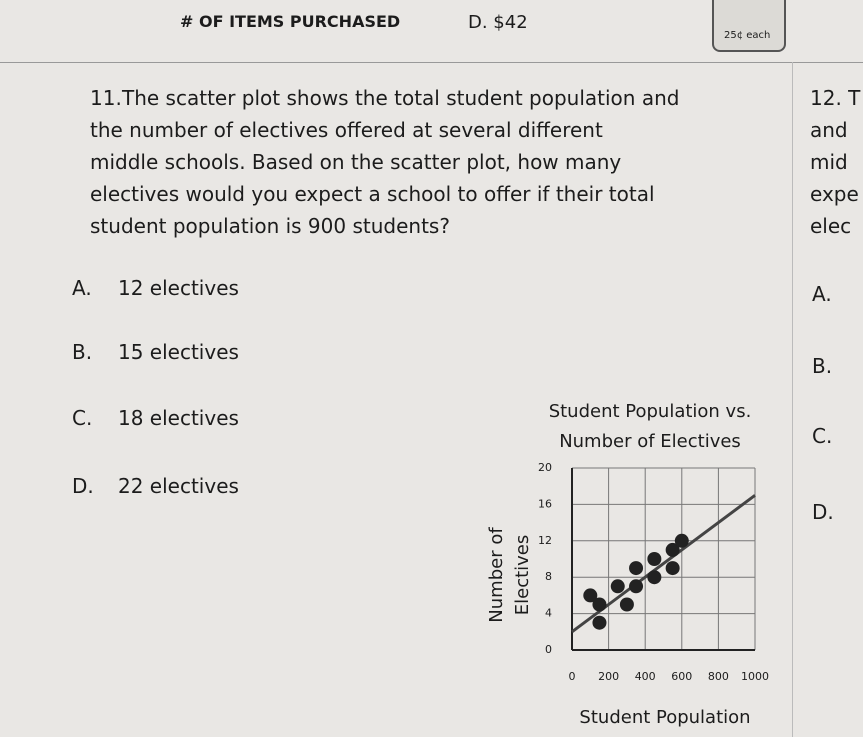  What do you see at coordinates (545, 503) in the screenshot?
I see `y-tick-label: 16` at bounding box center [545, 503].